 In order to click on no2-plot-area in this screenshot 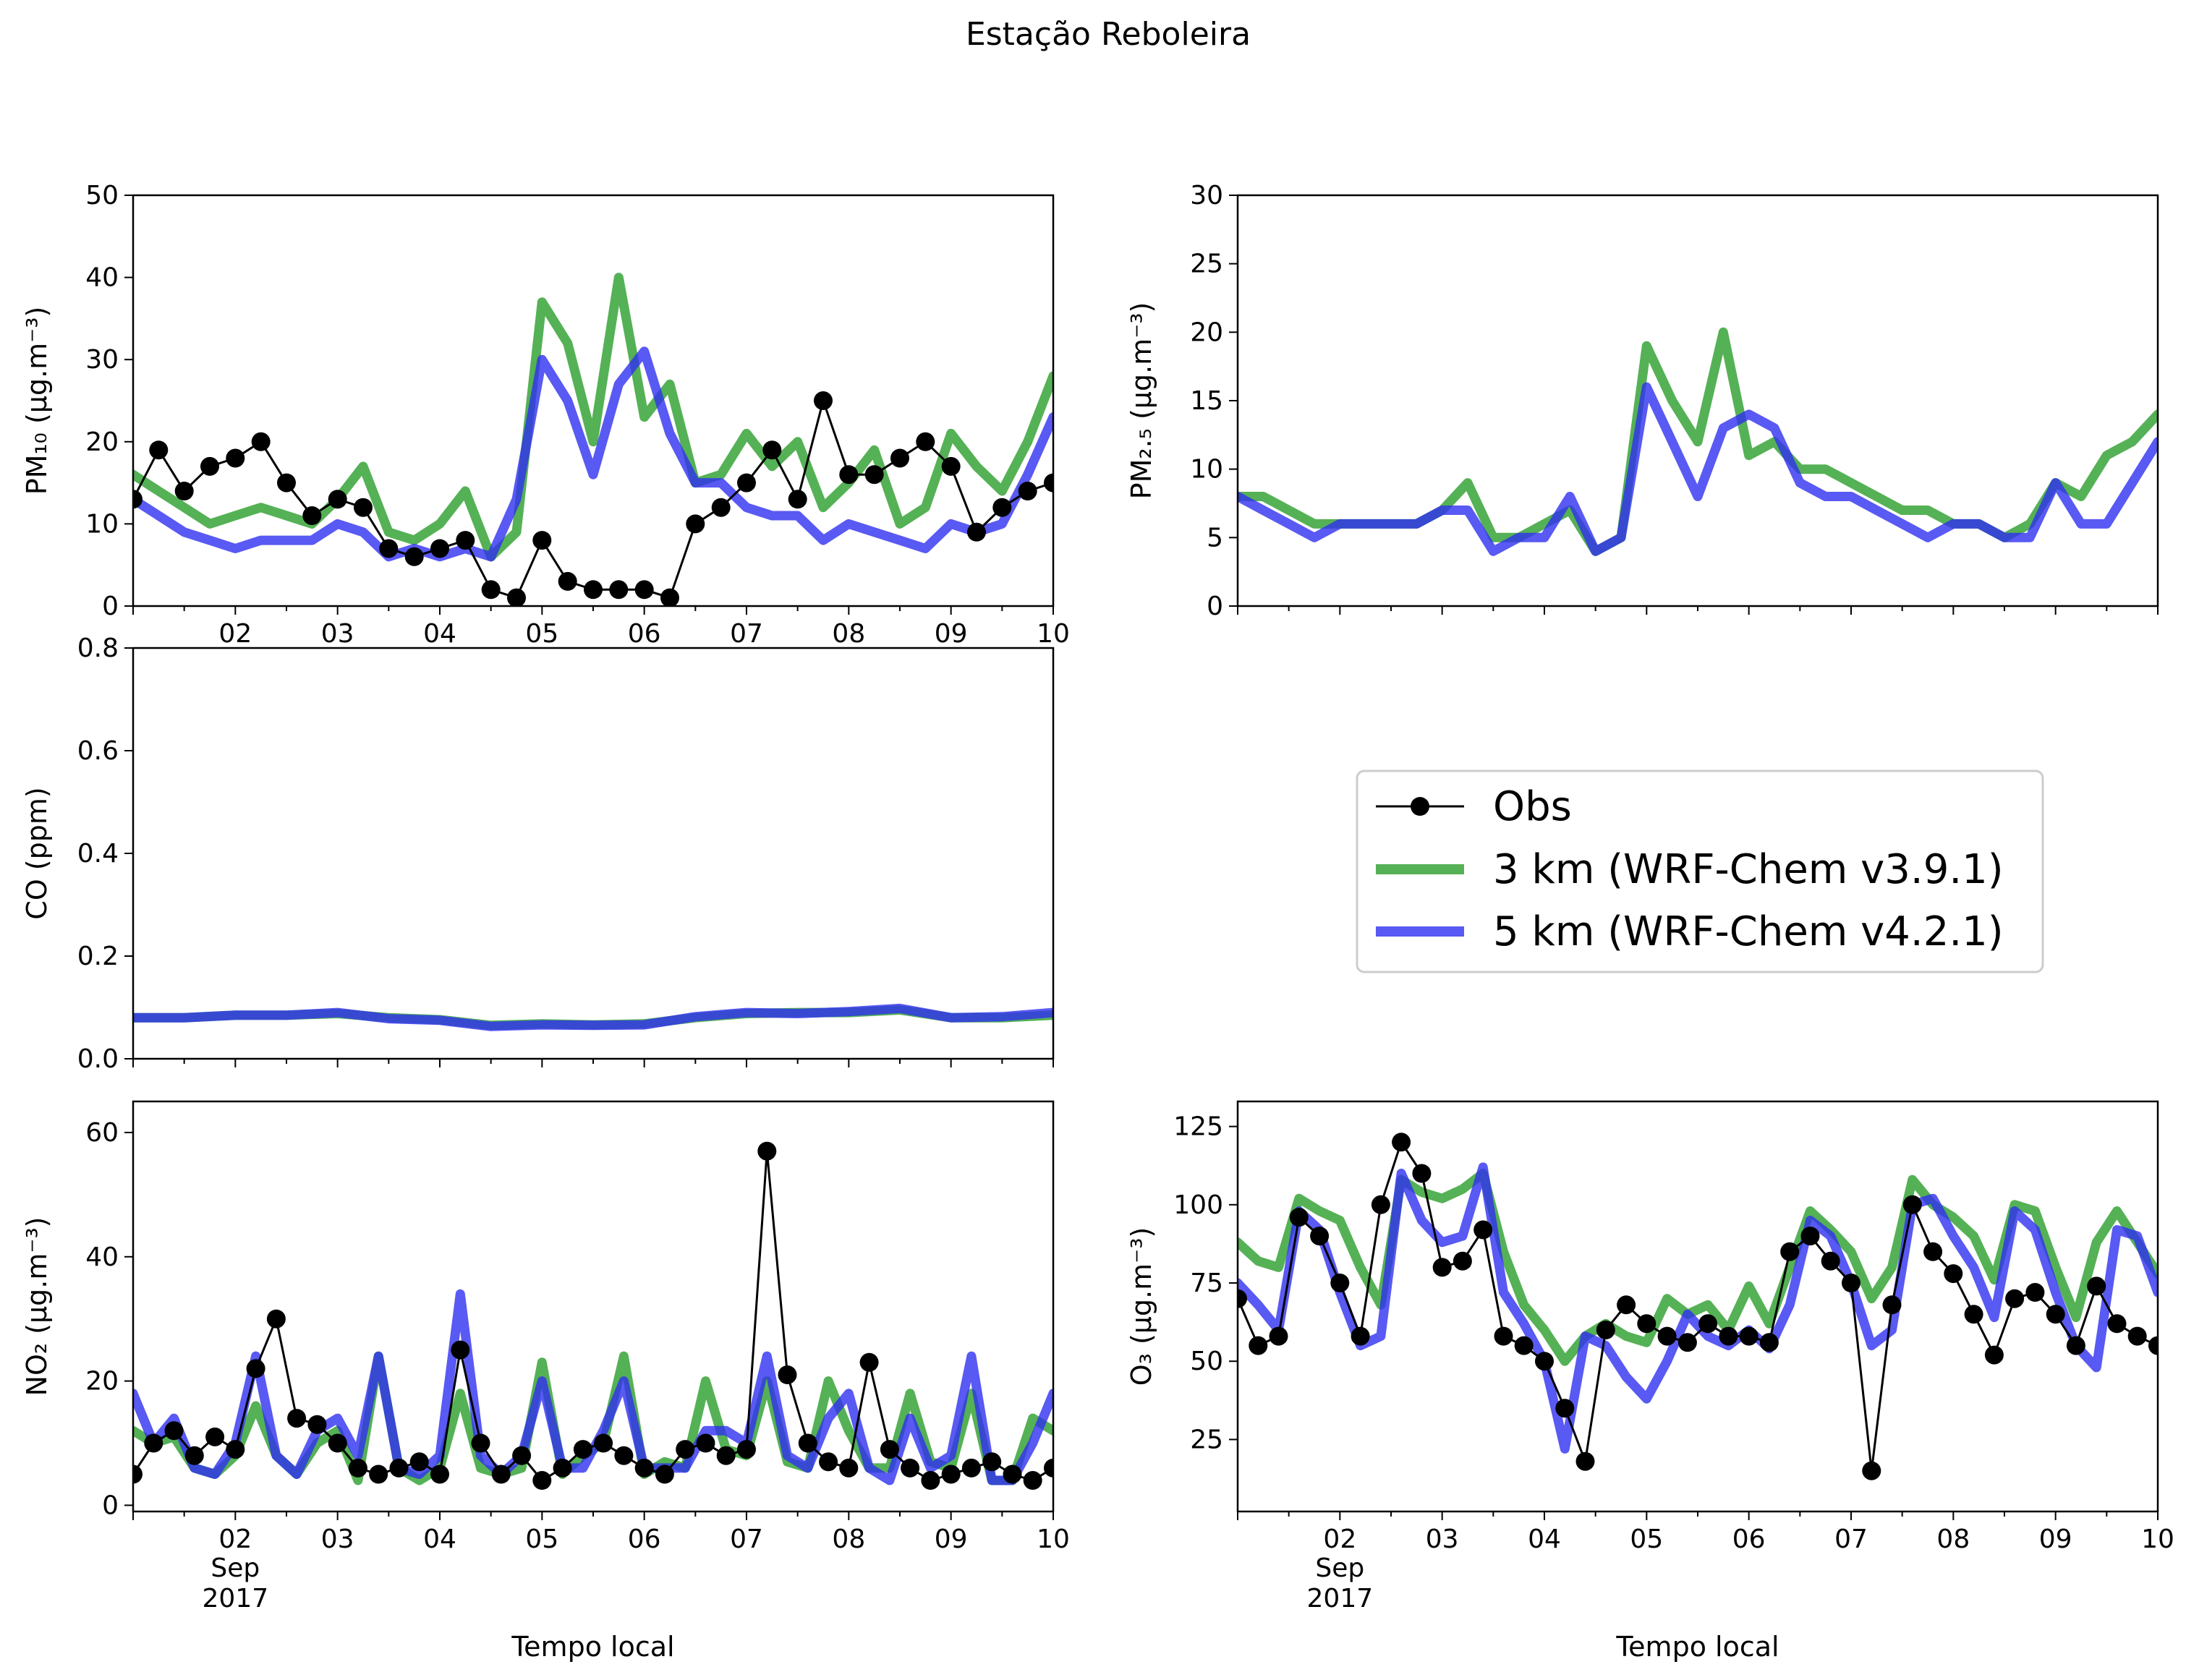, I will do `click(593, 1315)`.